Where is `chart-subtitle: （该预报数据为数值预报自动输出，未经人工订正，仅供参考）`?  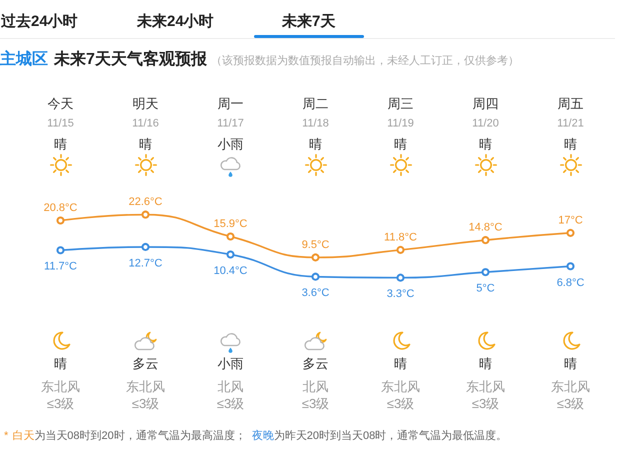
chart-subtitle: （该预报数据为数值预报自动输出，未经人工订正，仅供参考） is located at coordinates (364, 61).